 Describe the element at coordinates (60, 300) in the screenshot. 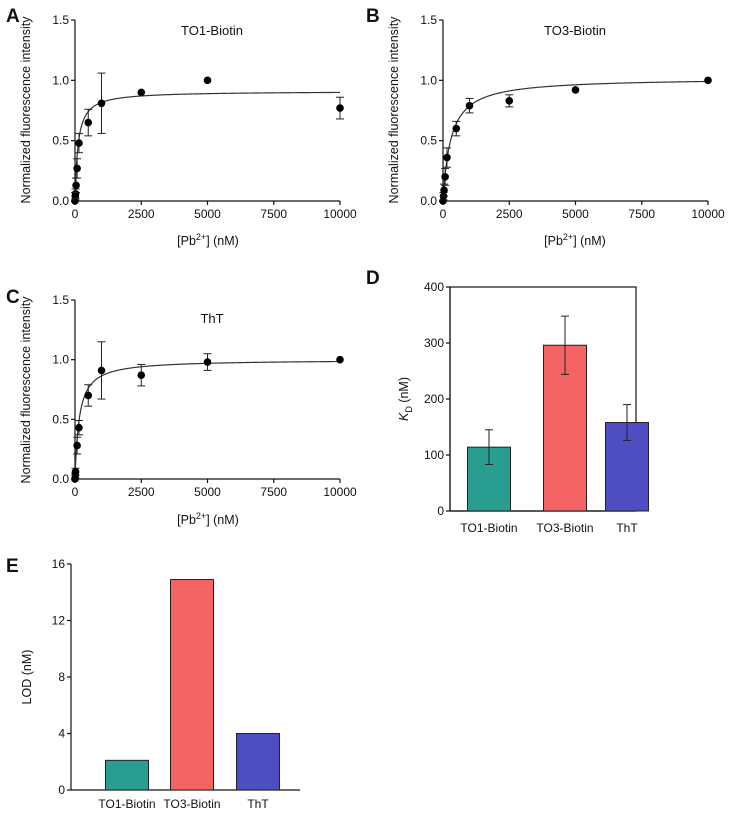

I see `panel-c-y-tick-label: 1.5` at that location.